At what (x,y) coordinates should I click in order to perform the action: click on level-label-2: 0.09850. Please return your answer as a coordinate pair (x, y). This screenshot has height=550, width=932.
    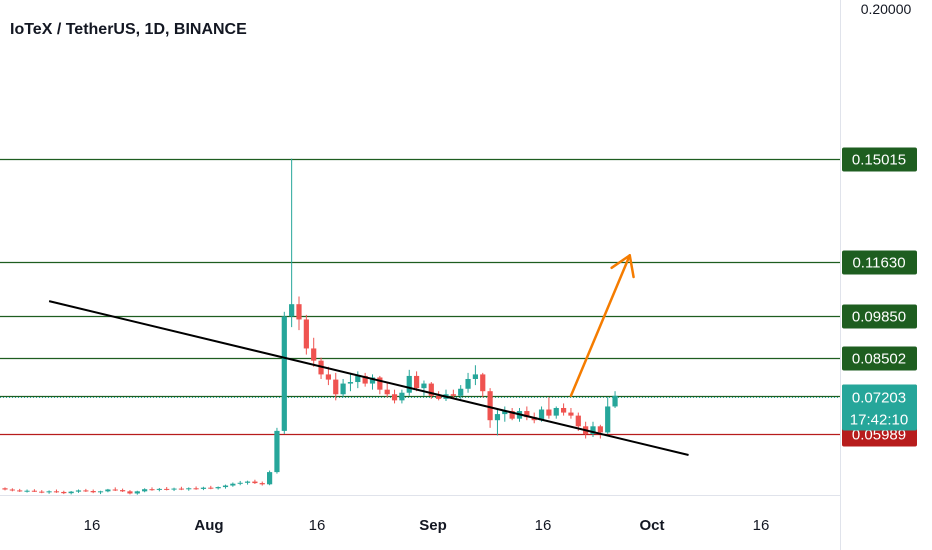
    Looking at the image, I should click on (879, 316).